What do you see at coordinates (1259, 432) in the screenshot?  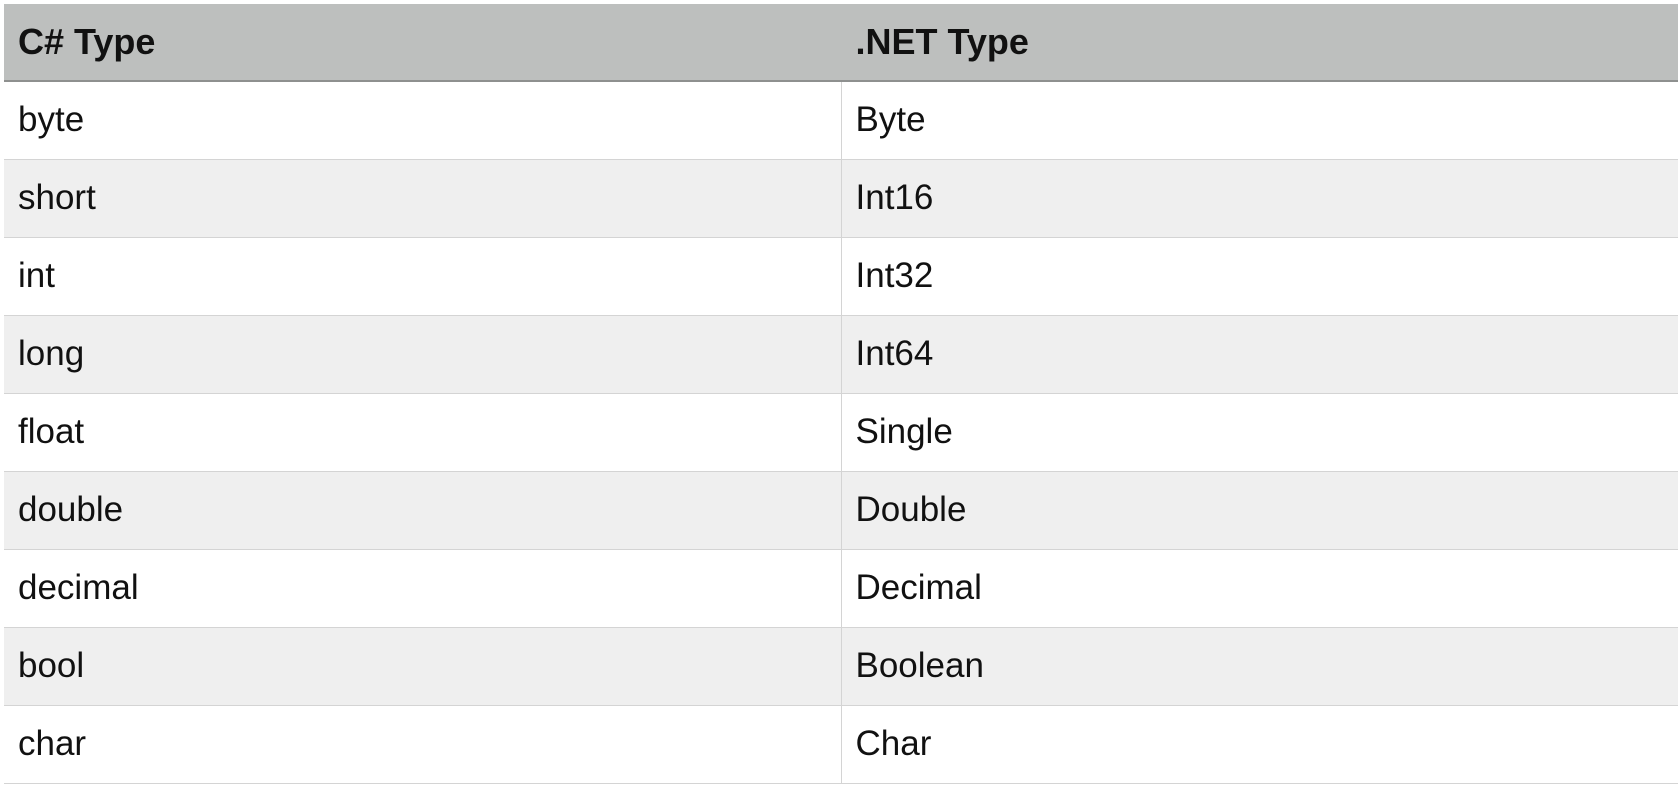 I see `cell-dotnet-type: Single` at bounding box center [1259, 432].